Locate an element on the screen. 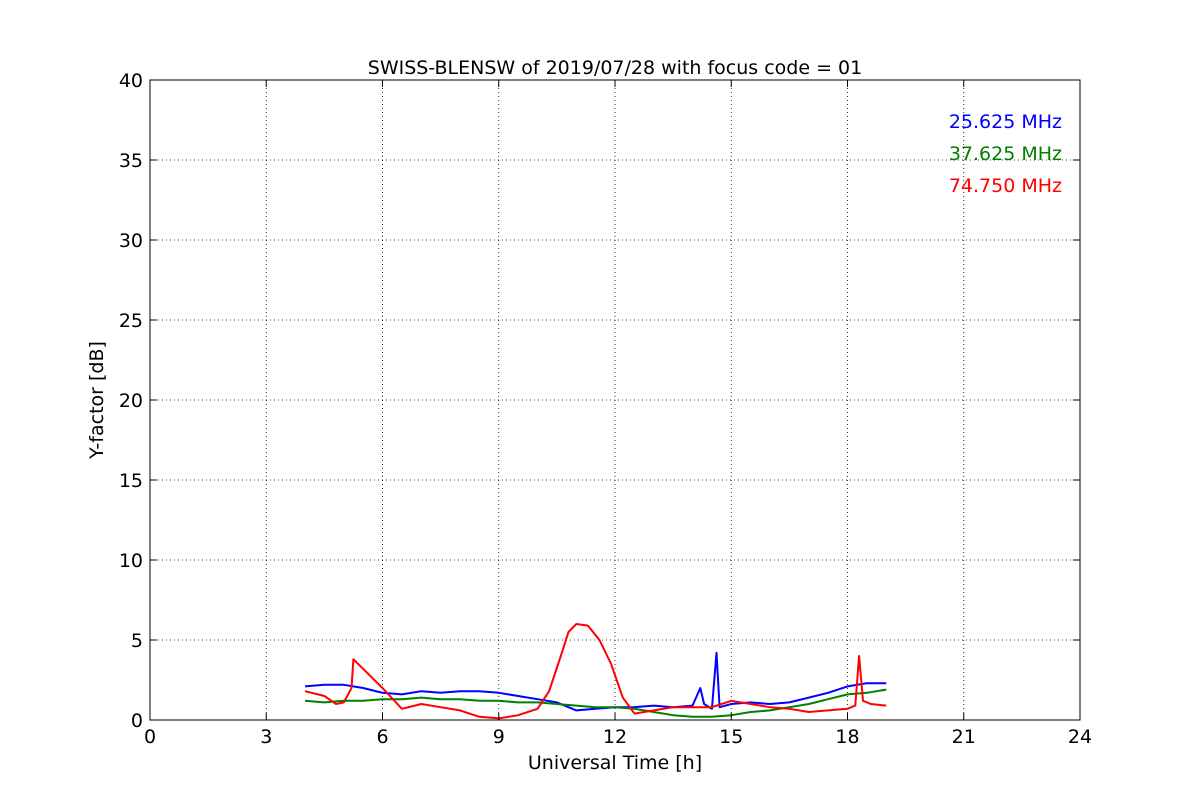 Image resolution: width=1200 pixels, height=800 pixels. y-tick-label: 35 is located at coordinates (131, 161).